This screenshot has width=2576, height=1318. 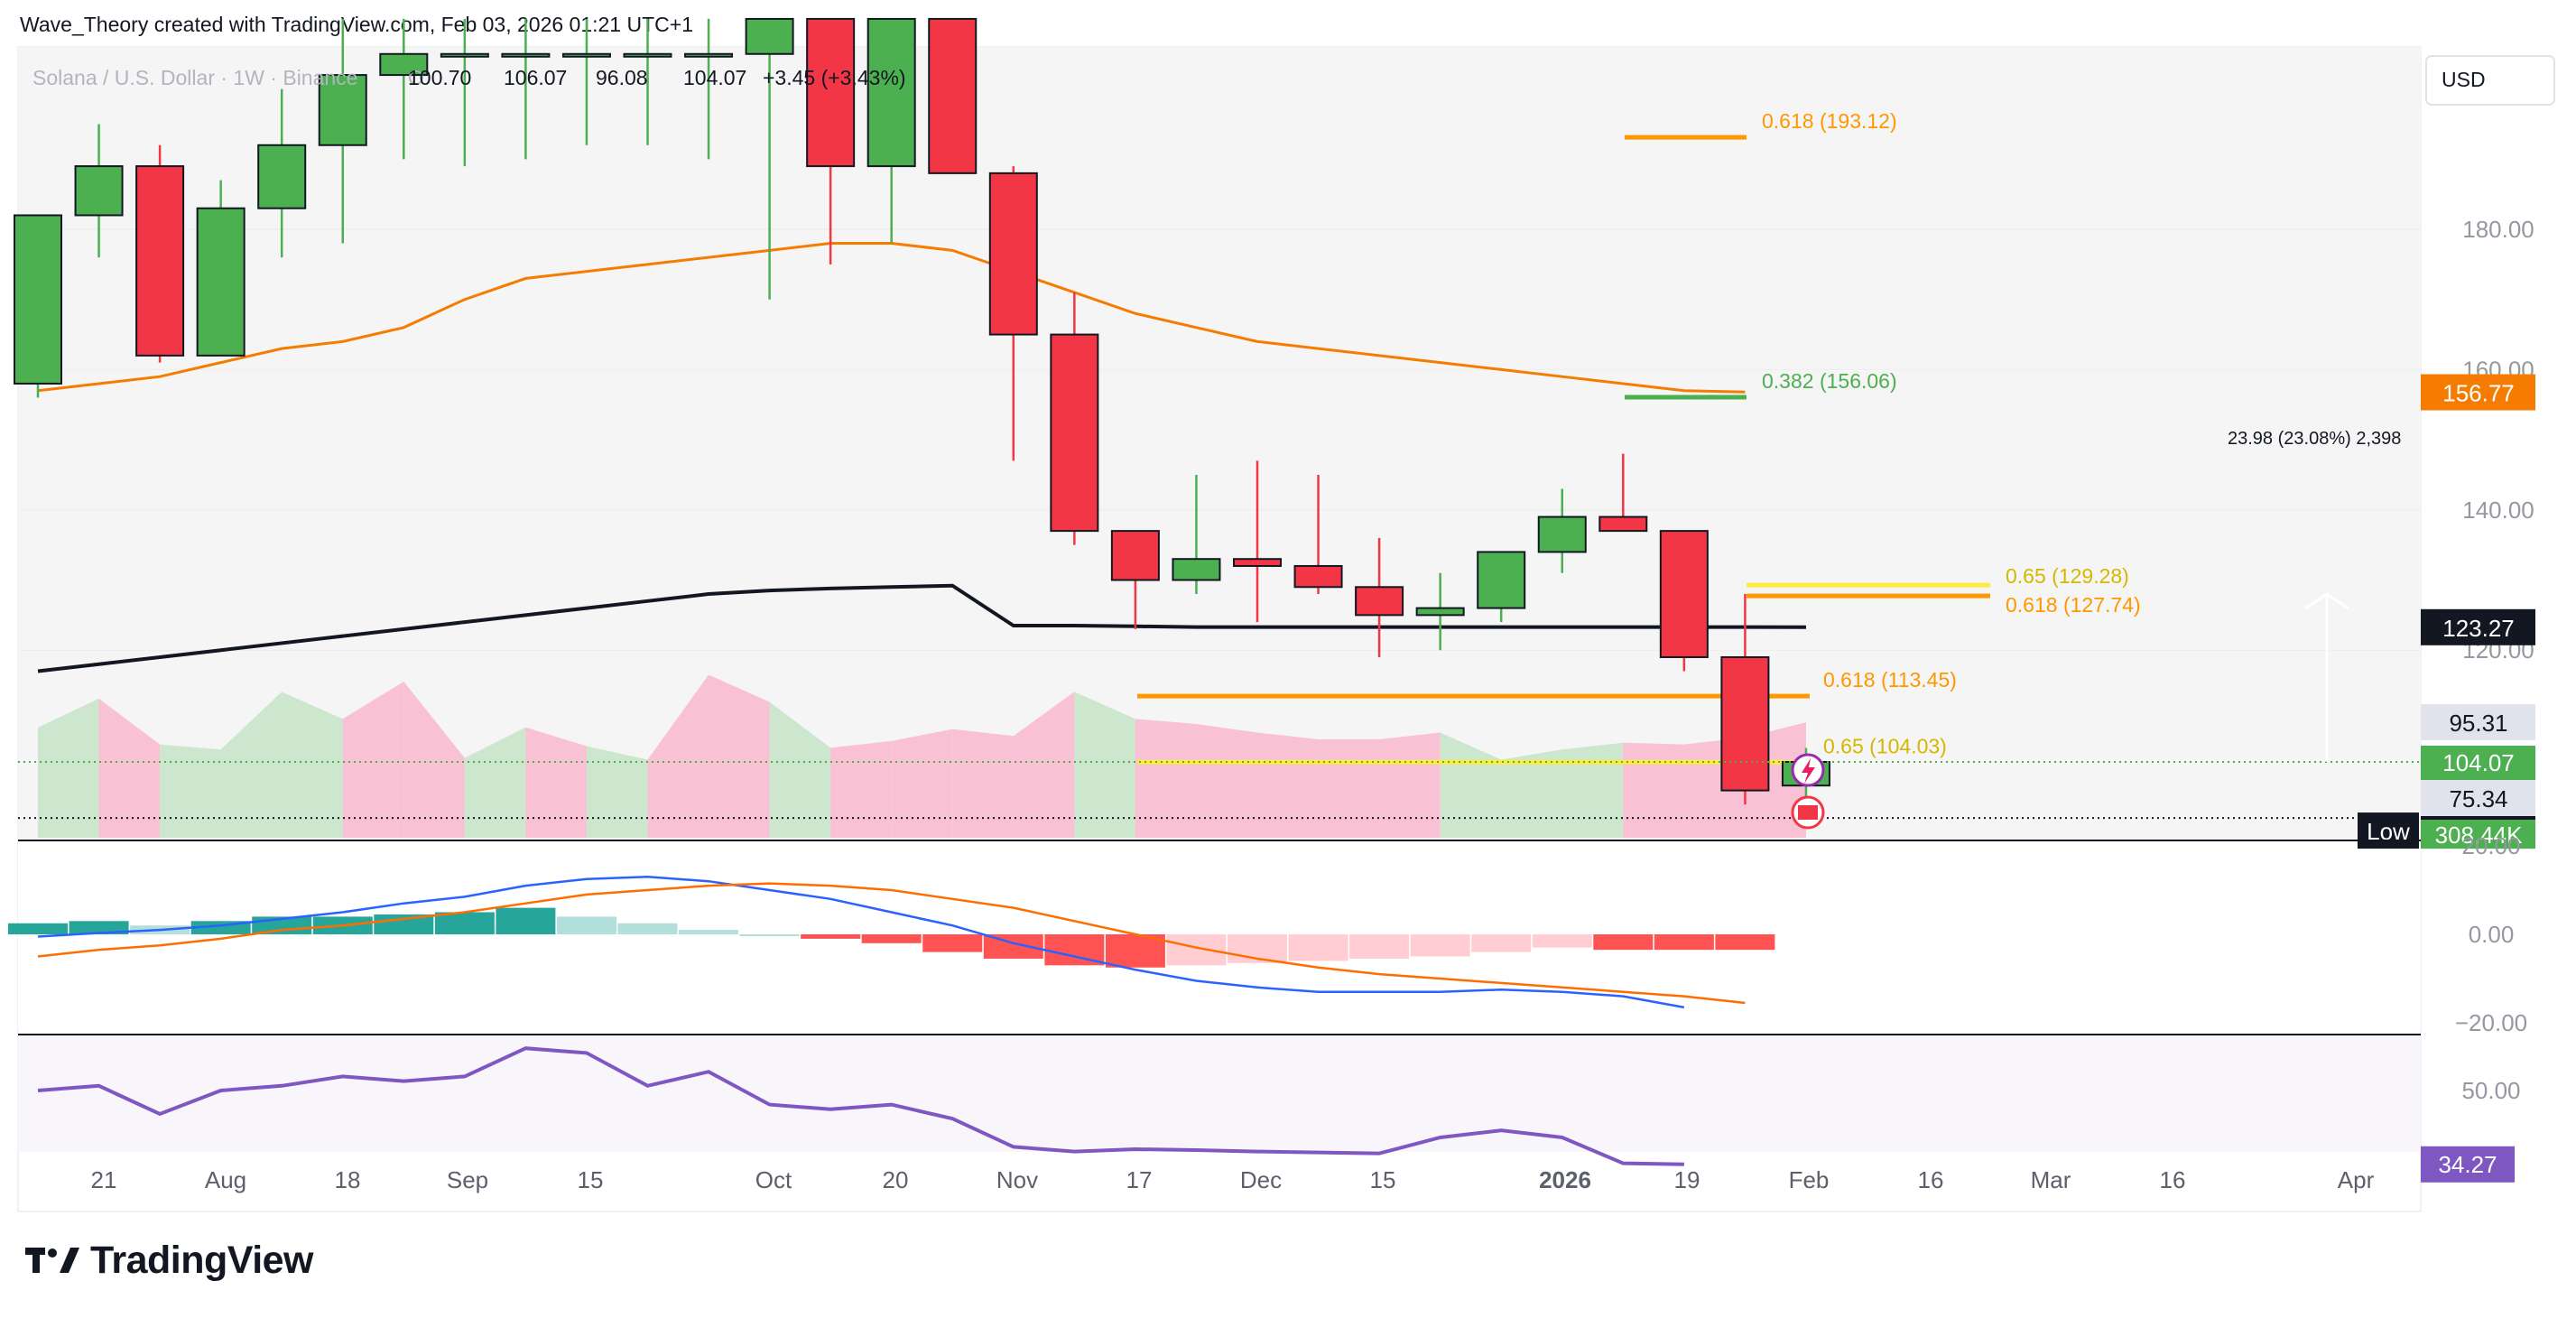 I want to click on volume-tag-bg, so click(x=2478, y=835).